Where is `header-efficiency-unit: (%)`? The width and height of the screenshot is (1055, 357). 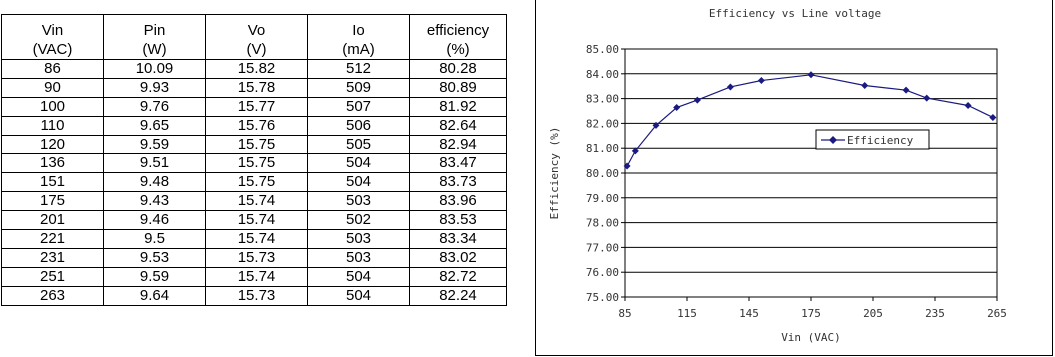
header-efficiency-unit: (%) is located at coordinates (458, 49).